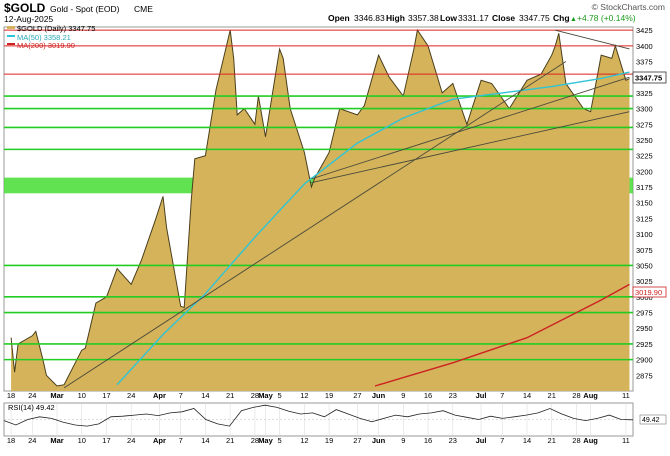 This screenshot has height=456, width=670. I want to click on rsi-value: 49.42, so click(651, 420).